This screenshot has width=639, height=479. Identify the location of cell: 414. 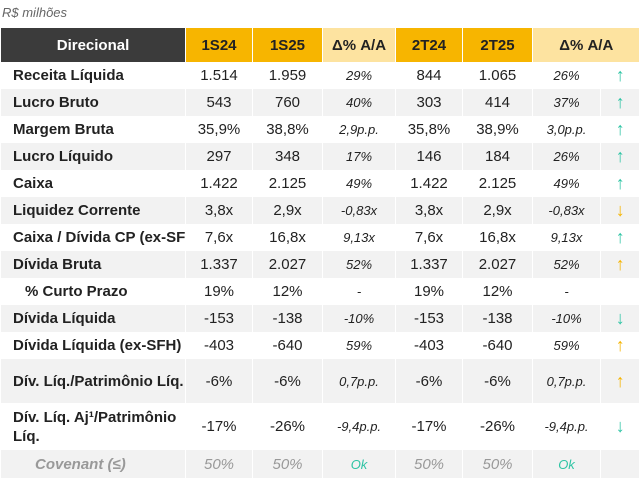
(497, 102).